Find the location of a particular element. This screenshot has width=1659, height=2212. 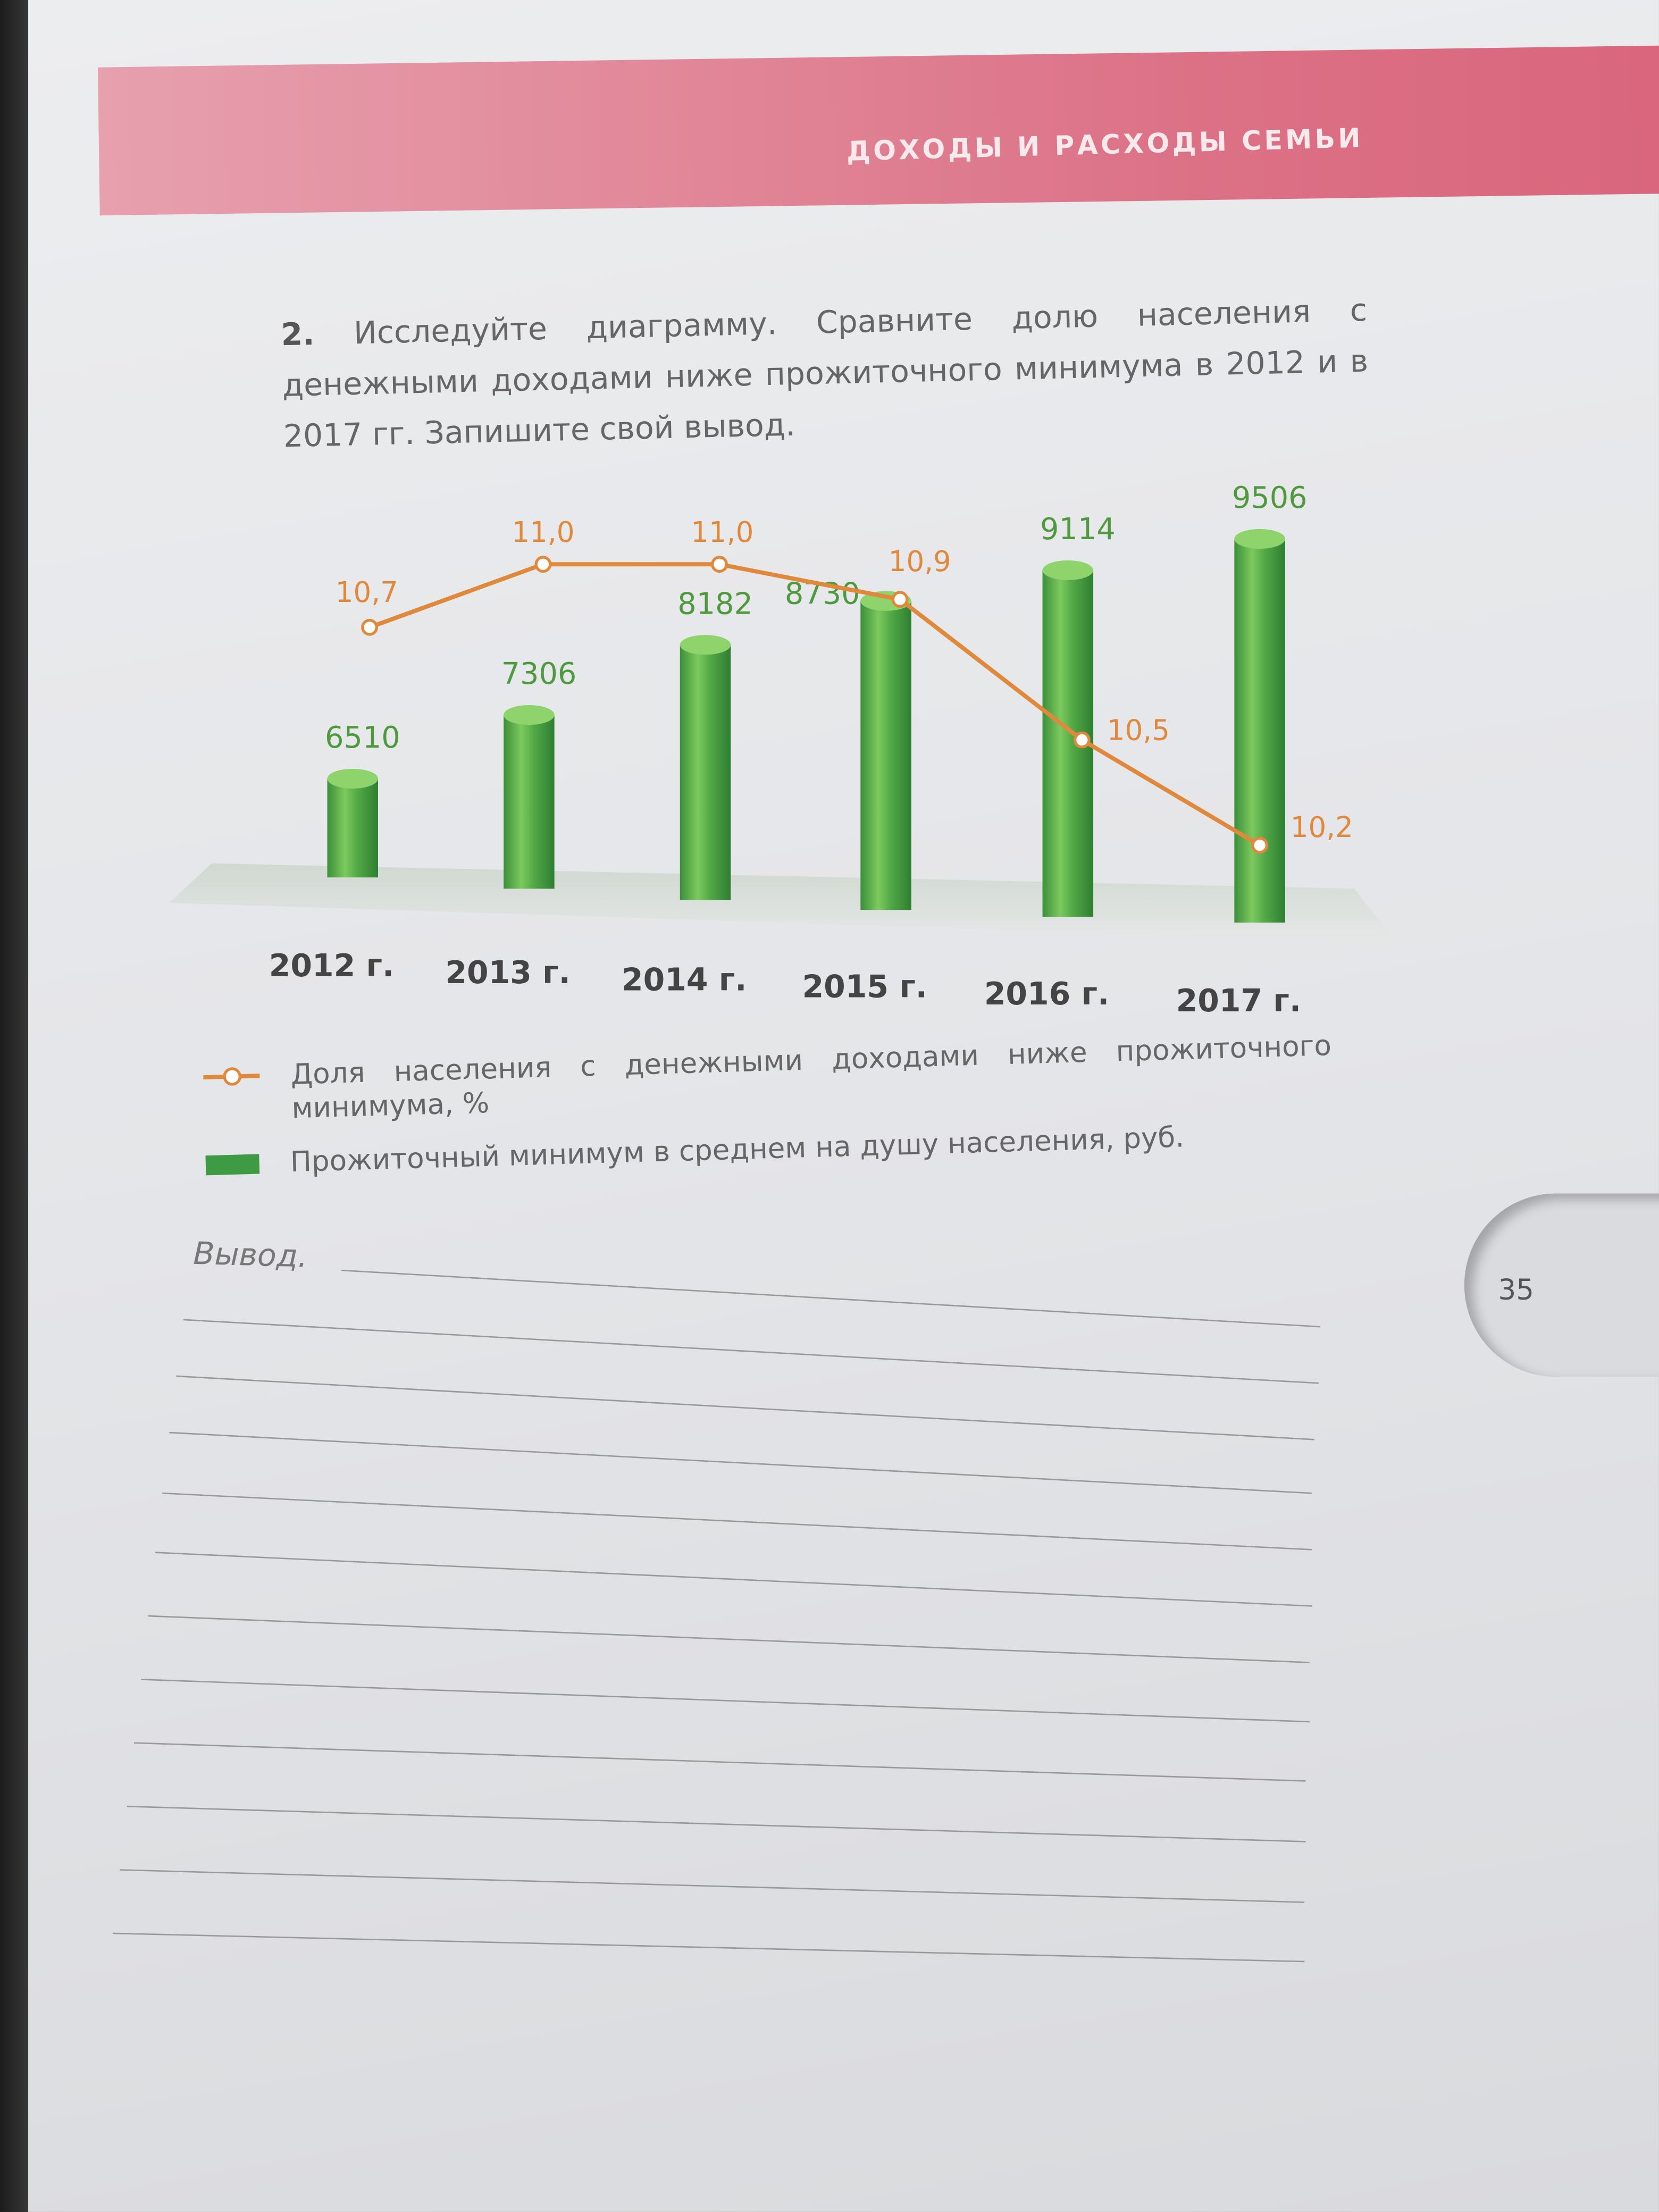

bar-value-label: 9506 is located at coordinates (1270, 498).